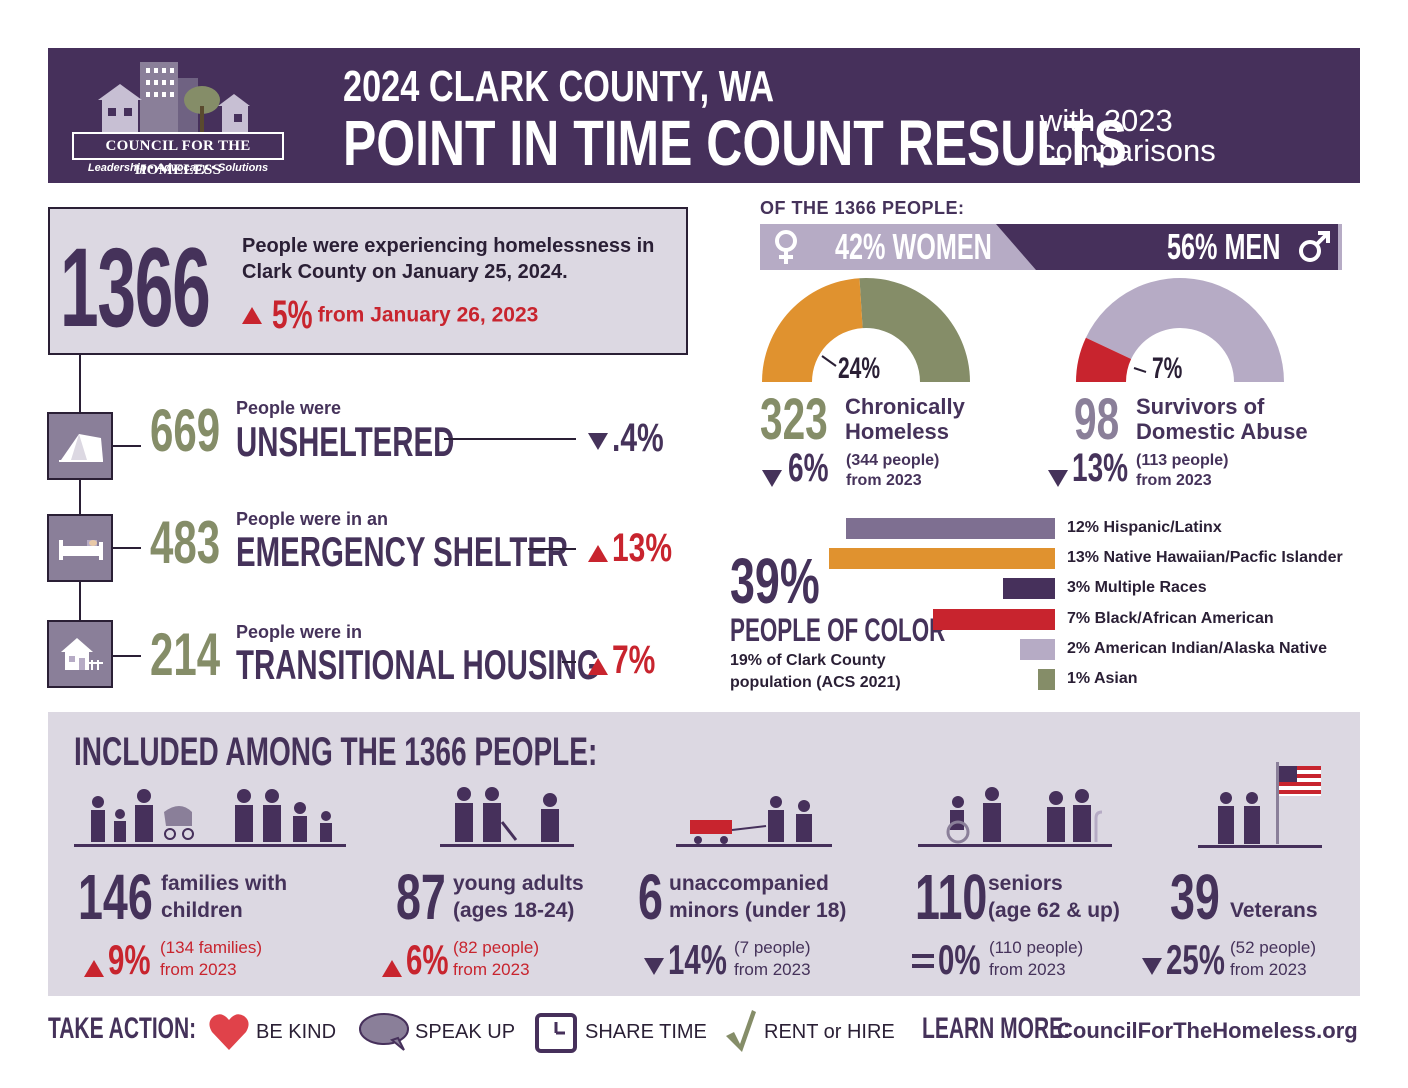 The image size is (1408, 1088). What do you see at coordinates (1273, 947) in the screenshot?
I see `veterans-prev-line1: (52 people)` at bounding box center [1273, 947].